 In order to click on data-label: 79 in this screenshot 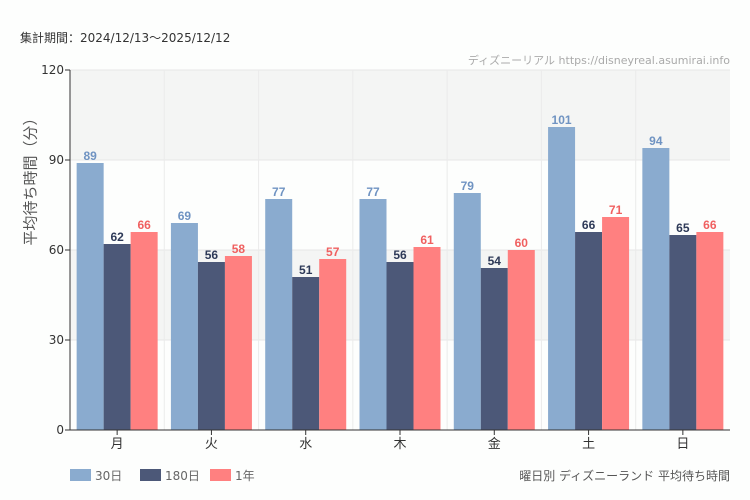, I will do `click(468, 186)`.